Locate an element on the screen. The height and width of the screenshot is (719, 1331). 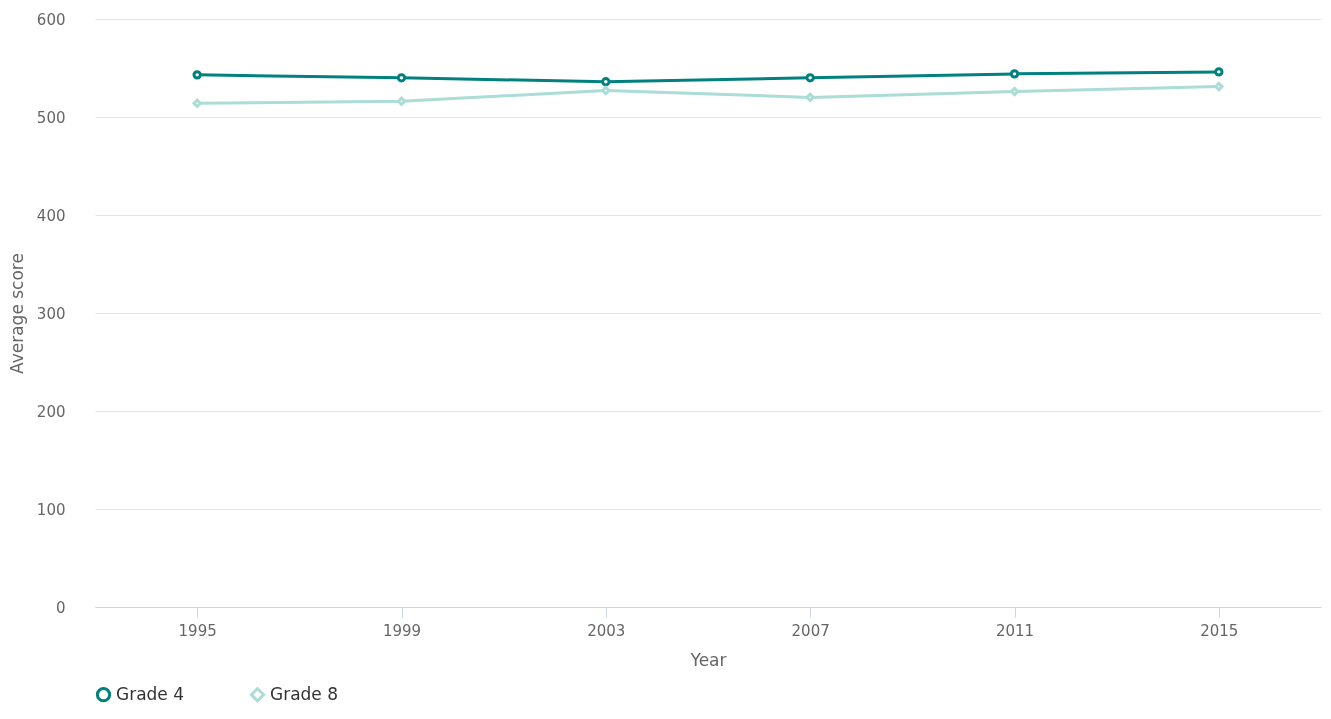
x-tick-label: 2003 is located at coordinates (606, 630).